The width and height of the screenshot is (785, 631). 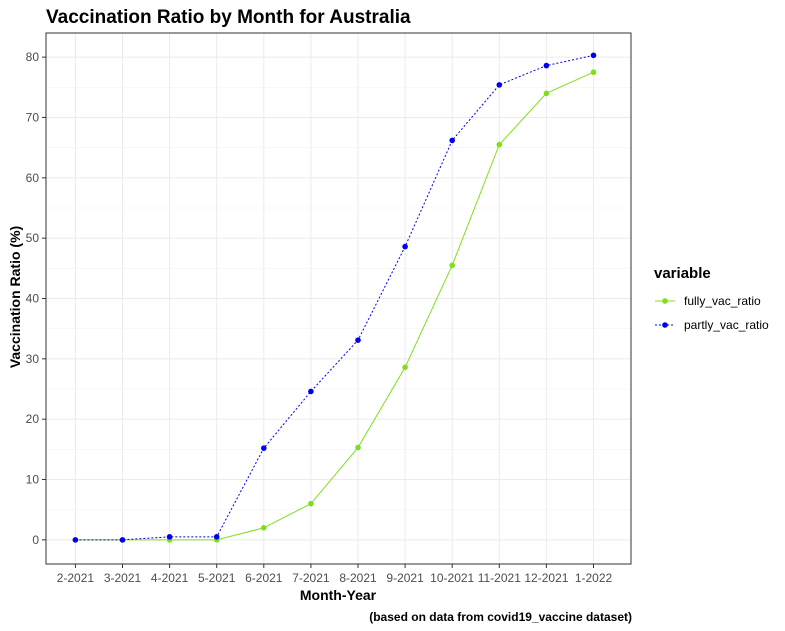 I want to click on x-tick-label: 5-2021, so click(x=217, y=578).